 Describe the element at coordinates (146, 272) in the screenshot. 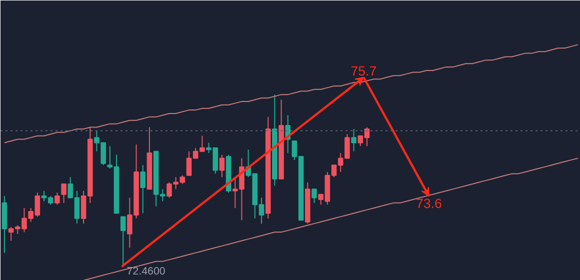

I see `annotation: 72.4600` at that location.